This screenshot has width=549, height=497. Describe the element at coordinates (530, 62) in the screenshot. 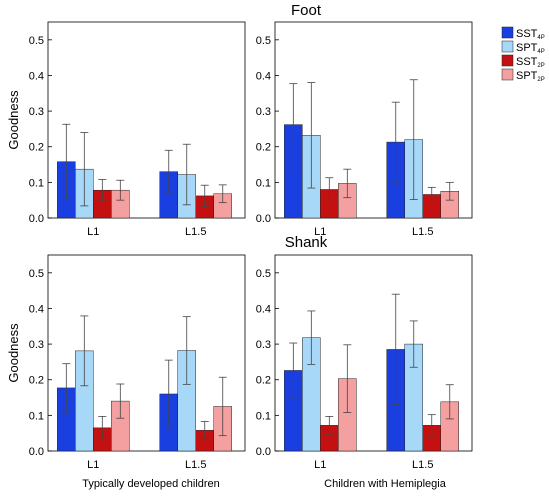

I see `legend-label: SST2P` at that location.